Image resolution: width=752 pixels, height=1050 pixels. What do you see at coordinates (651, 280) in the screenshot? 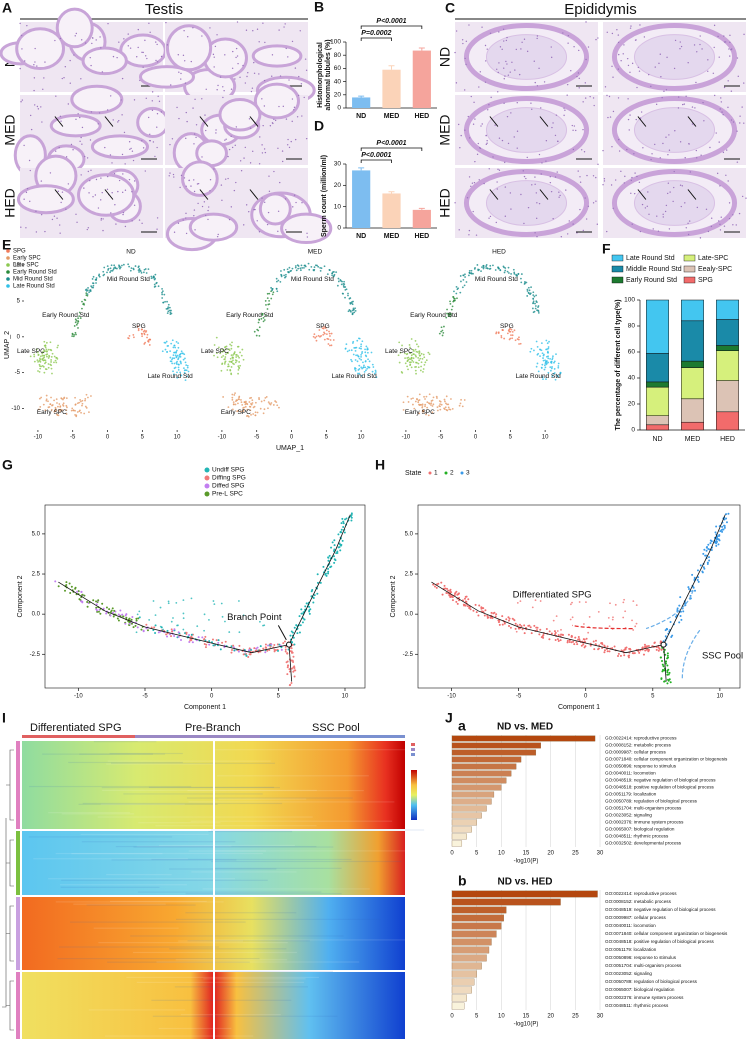
I see `legend-label: Early Round Std` at bounding box center [651, 280].